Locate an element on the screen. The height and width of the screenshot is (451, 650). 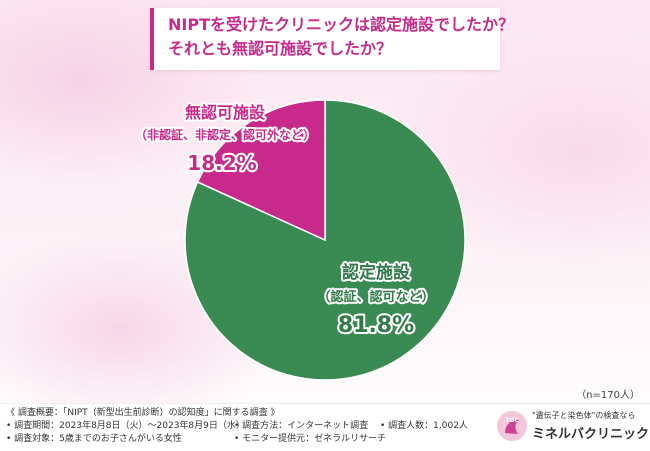
slice-sublabel-approved: （認証、認可など） is located at coordinates (375, 297).